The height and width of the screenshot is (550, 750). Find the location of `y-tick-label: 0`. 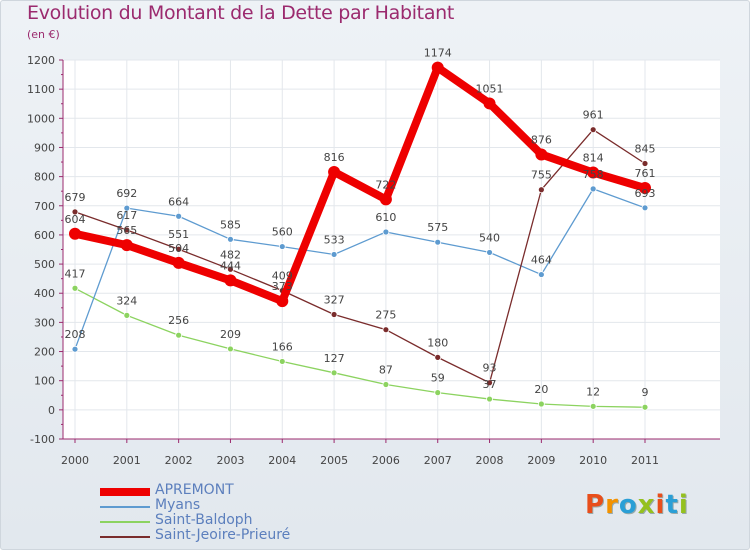

y-tick-label: 0 is located at coordinates (51, 410).